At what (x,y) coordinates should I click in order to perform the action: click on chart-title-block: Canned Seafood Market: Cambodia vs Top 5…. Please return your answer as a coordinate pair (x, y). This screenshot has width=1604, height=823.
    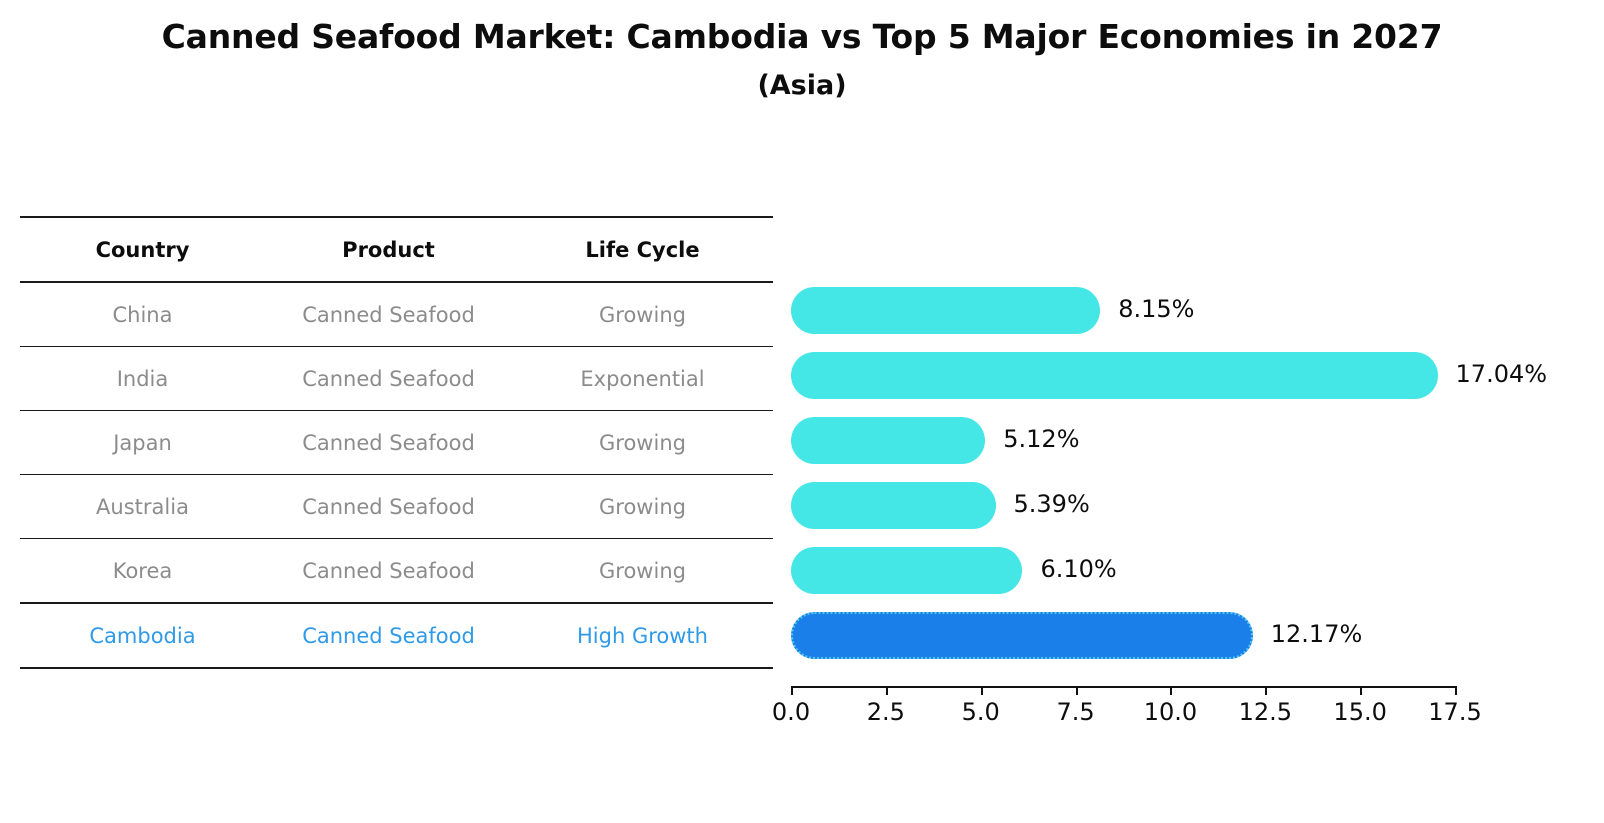
    Looking at the image, I should click on (802, 60).